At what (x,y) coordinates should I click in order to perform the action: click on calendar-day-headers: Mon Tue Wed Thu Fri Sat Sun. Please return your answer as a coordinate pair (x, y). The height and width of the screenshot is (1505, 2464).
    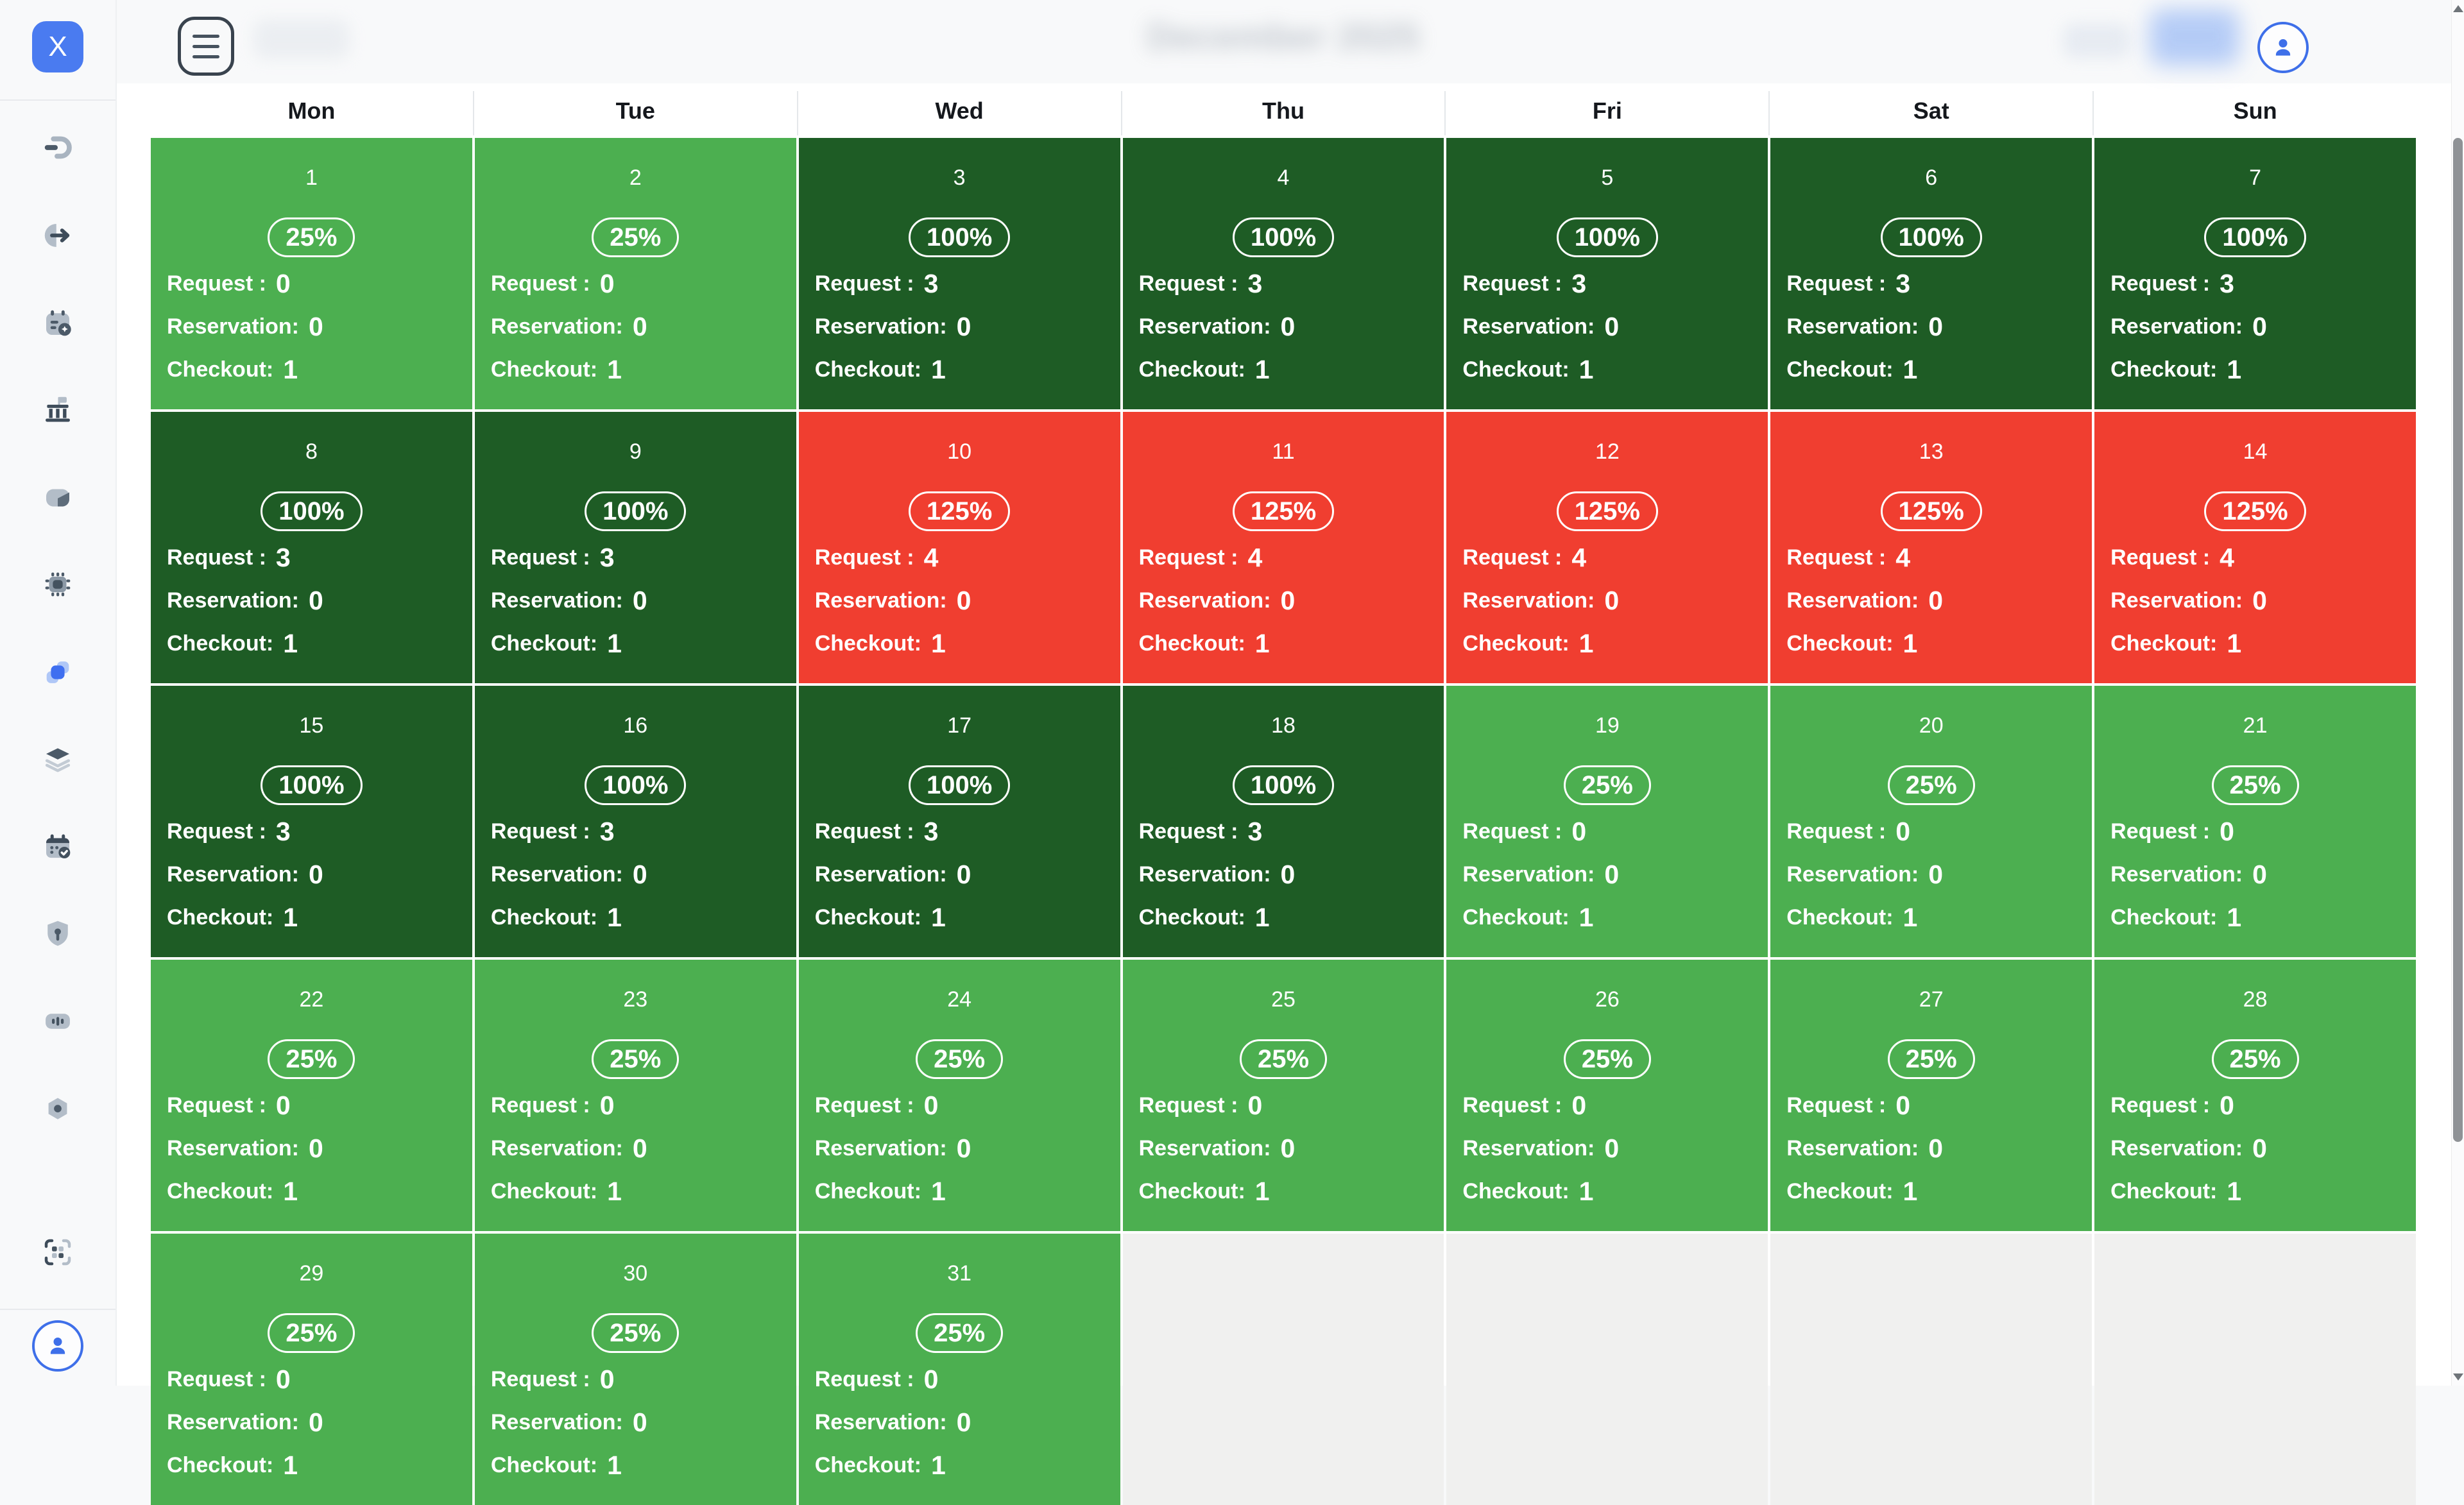
    Looking at the image, I should click on (1284, 110).